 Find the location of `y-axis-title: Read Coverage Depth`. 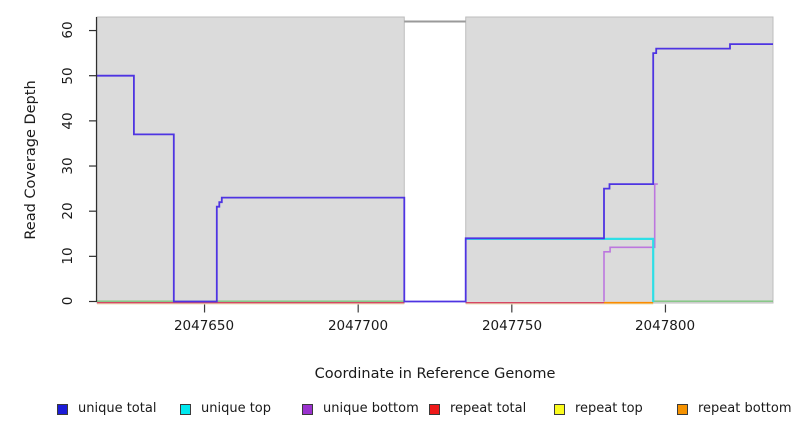

y-axis-title: Read Coverage Depth is located at coordinates (31, 160).